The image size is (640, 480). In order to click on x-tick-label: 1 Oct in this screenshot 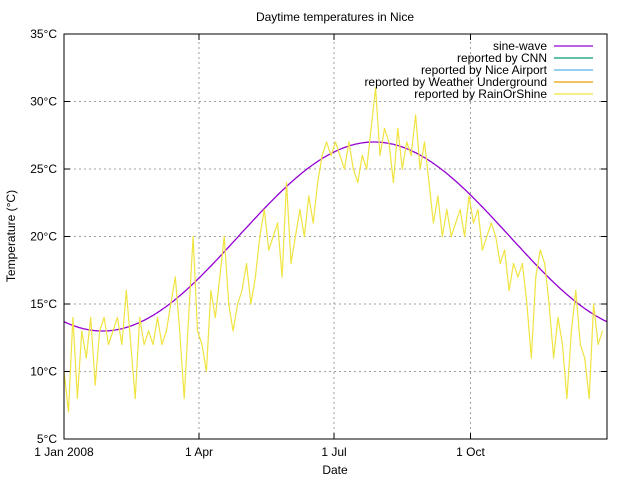, I will do `click(470, 452)`.